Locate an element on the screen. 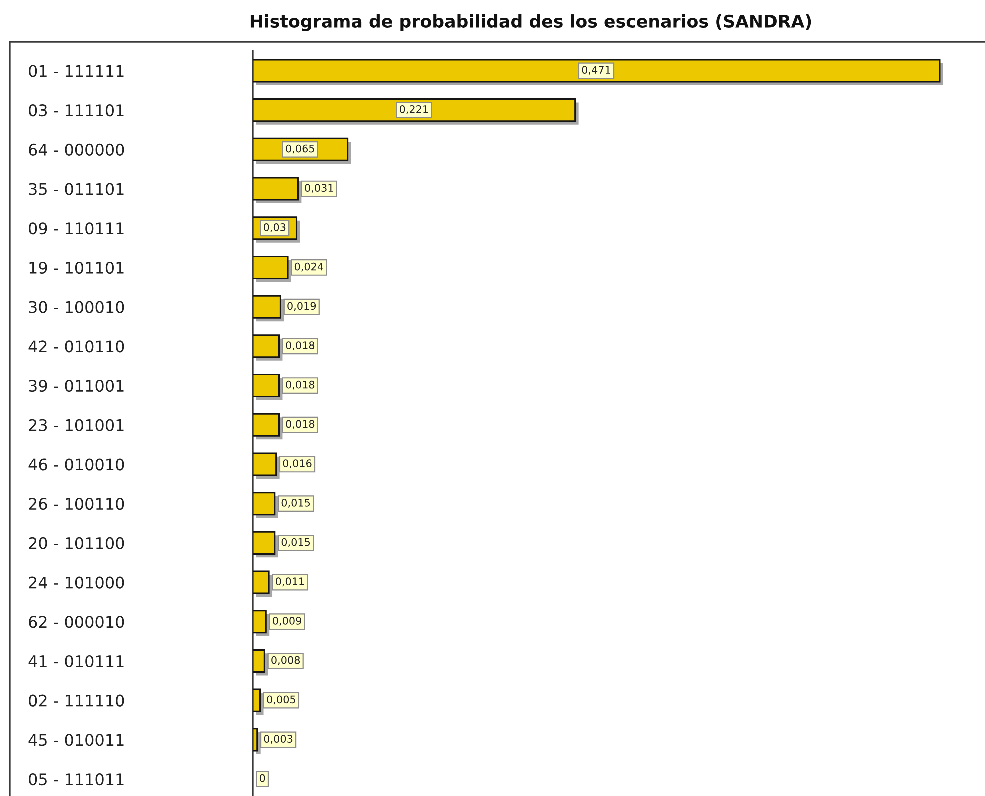 This screenshot has width=985, height=796. y-tick-label: 64 - 000000 is located at coordinates (76, 150).